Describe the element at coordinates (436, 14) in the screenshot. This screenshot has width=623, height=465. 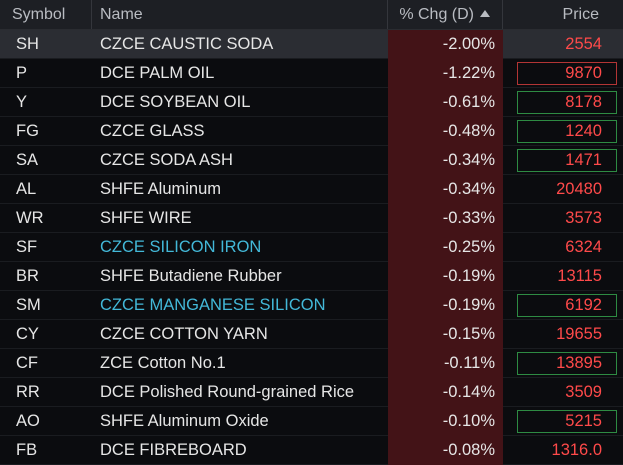
I see `column-header-pct-chg-label: % Chg (D)` at that location.